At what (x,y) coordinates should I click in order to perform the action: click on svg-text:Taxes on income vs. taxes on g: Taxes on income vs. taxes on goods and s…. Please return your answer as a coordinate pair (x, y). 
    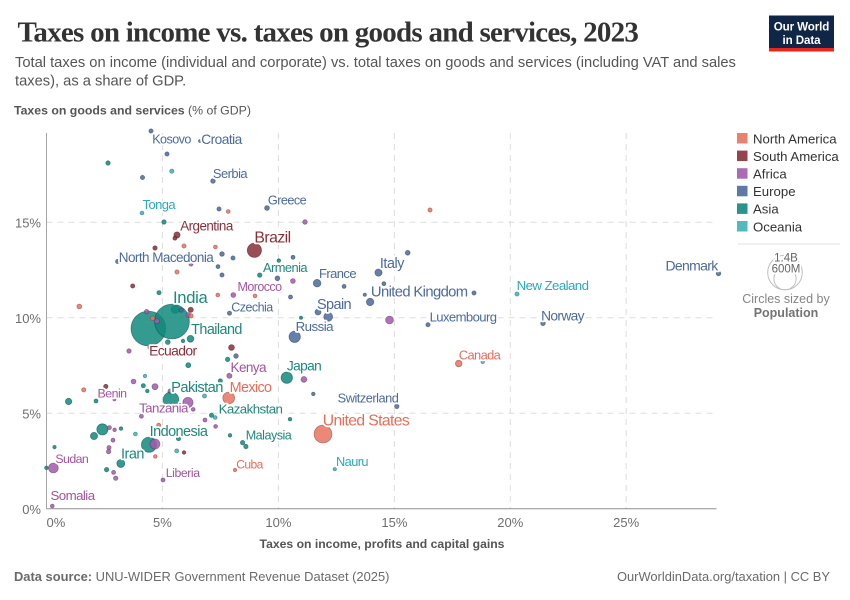
    Looking at the image, I should click on (328, 33).